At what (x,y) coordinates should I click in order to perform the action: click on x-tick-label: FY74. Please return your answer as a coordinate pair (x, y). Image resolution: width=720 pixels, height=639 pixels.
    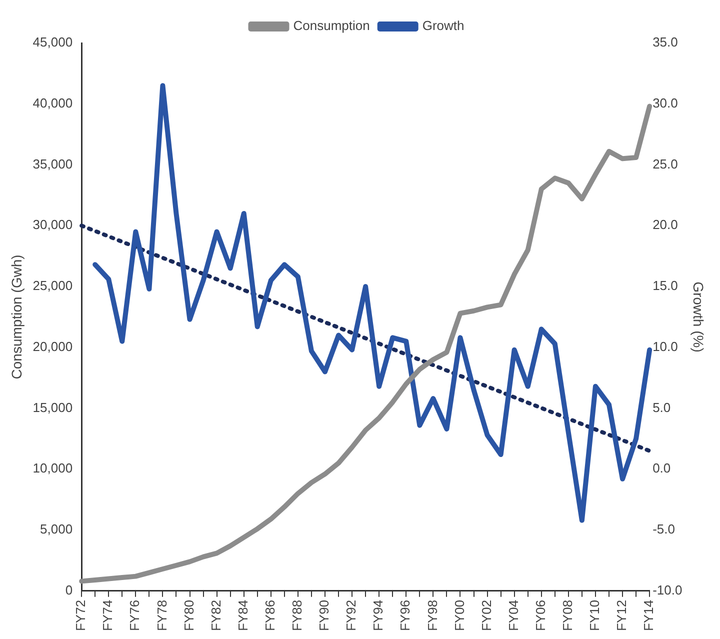
    Looking at the image, I should click on (108, 616).